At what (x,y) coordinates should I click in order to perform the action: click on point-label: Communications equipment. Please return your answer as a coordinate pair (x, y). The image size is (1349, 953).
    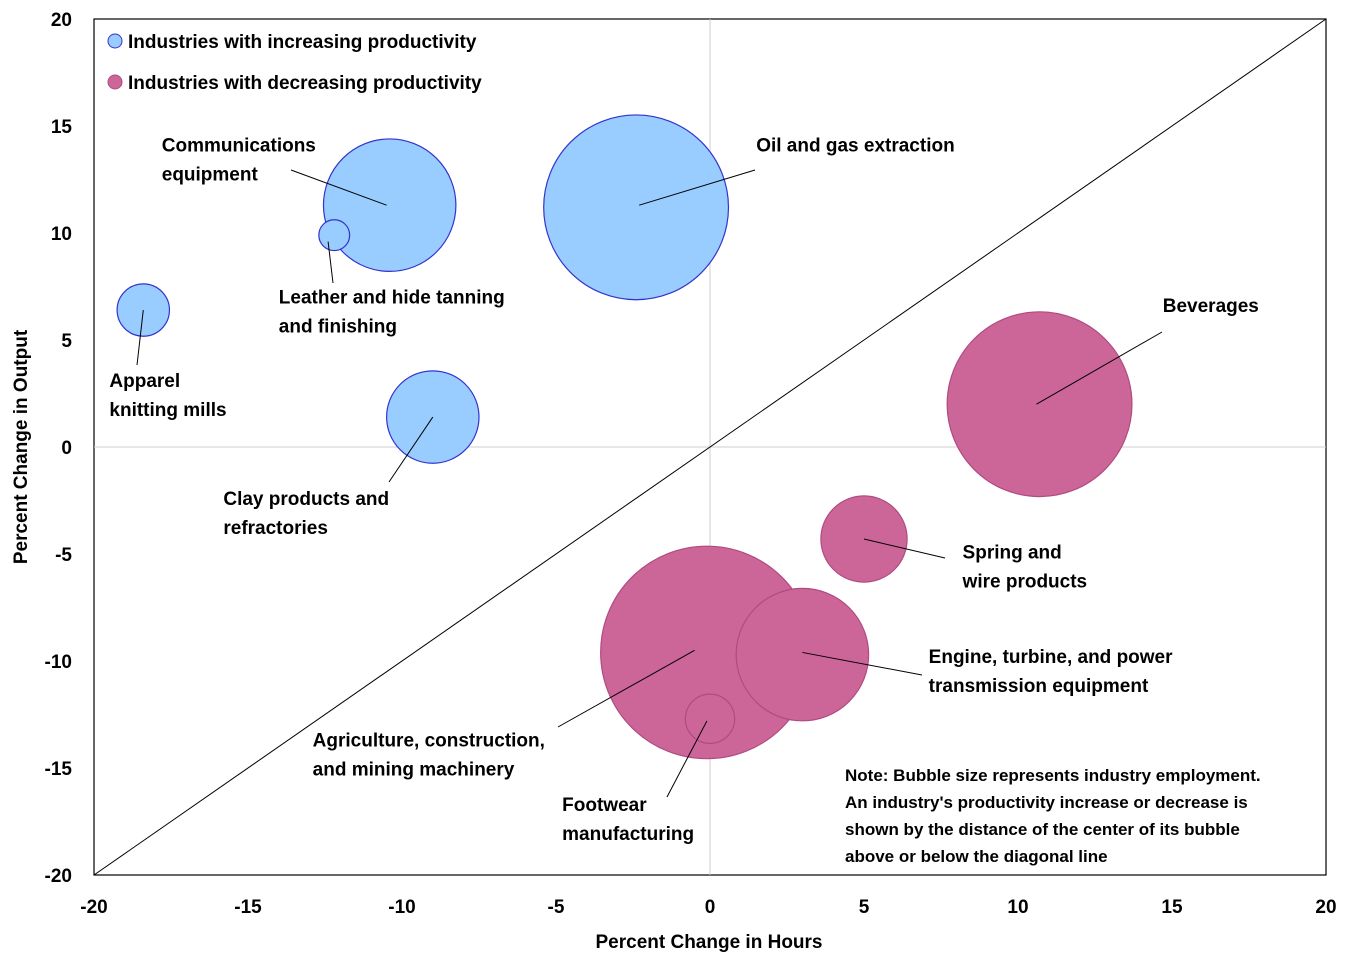
    Looking at the image, I should click on (239, 161).